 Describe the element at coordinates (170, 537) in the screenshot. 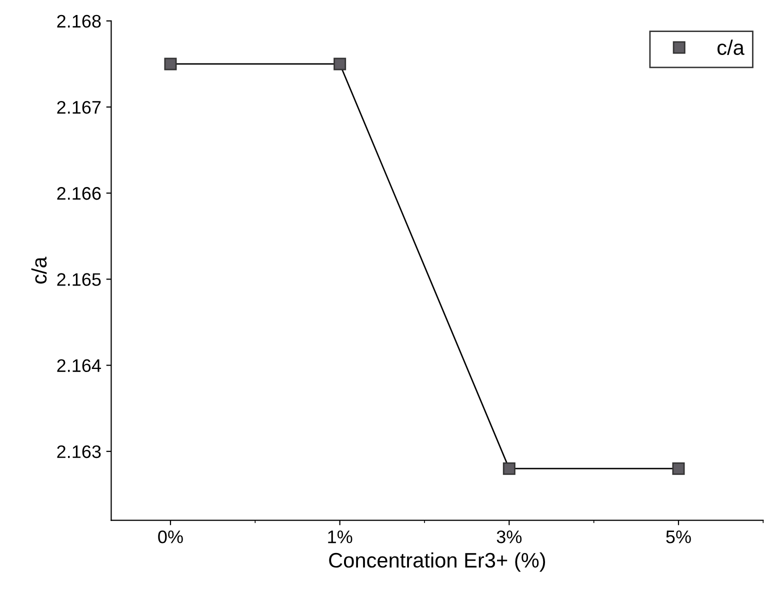

I see `x-tick-label: 0%` at that location.